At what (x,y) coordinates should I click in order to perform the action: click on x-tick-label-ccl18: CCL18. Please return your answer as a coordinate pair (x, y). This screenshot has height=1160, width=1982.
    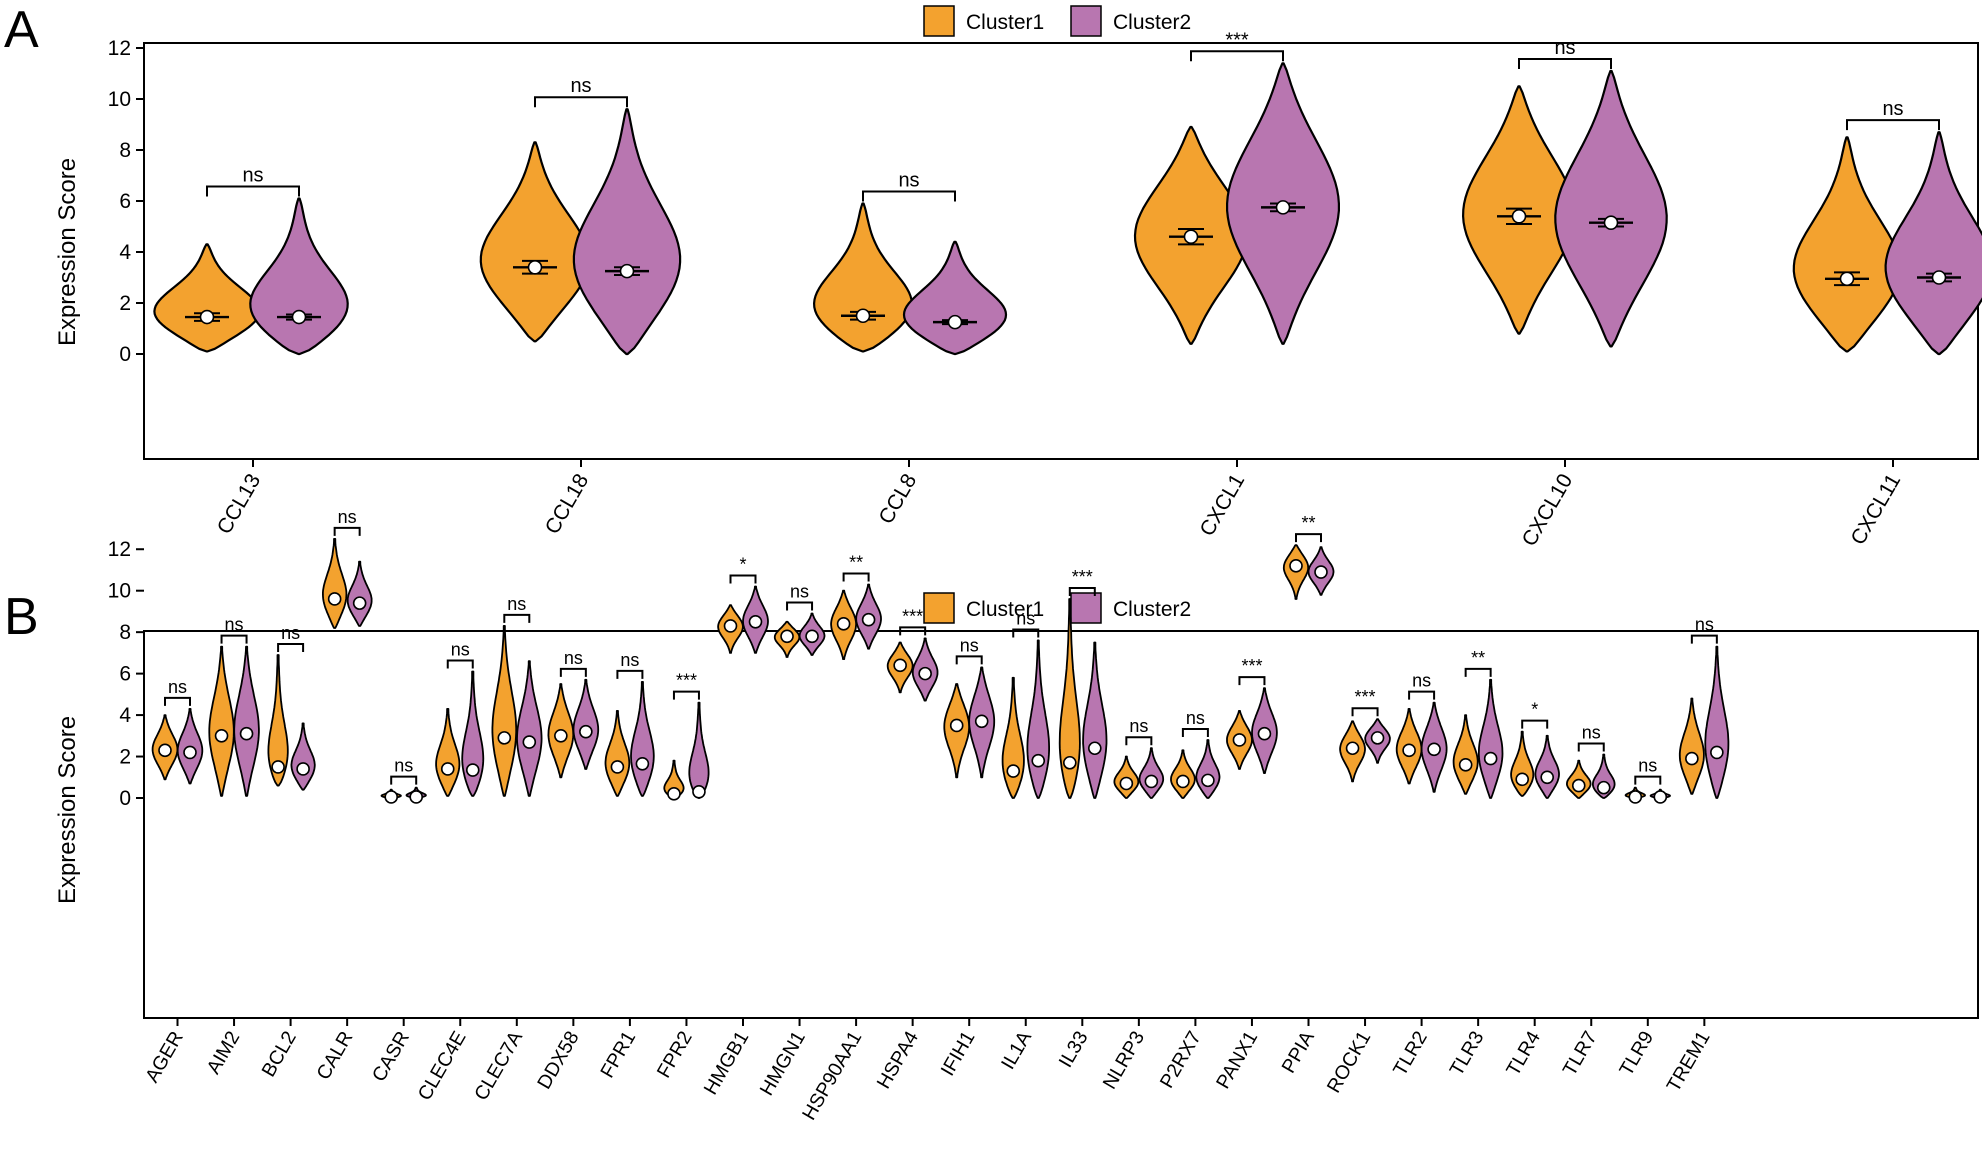
    Looking at the image, I should click on (567, 504).